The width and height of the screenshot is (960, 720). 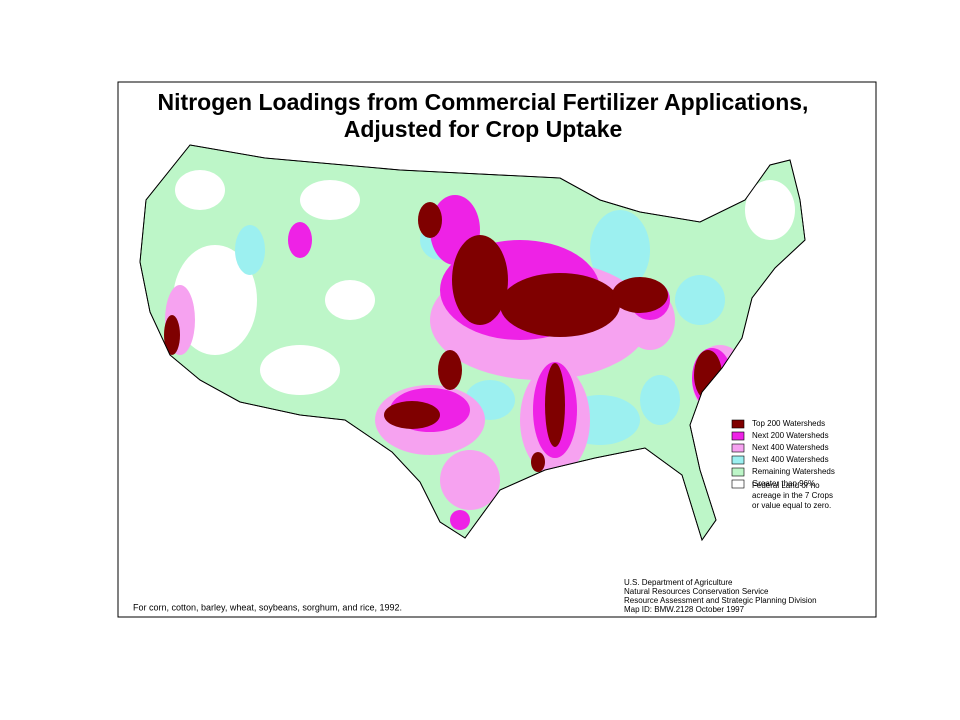 I want to click on legend-note: Federal Land or no, so click(x=786, y=485).